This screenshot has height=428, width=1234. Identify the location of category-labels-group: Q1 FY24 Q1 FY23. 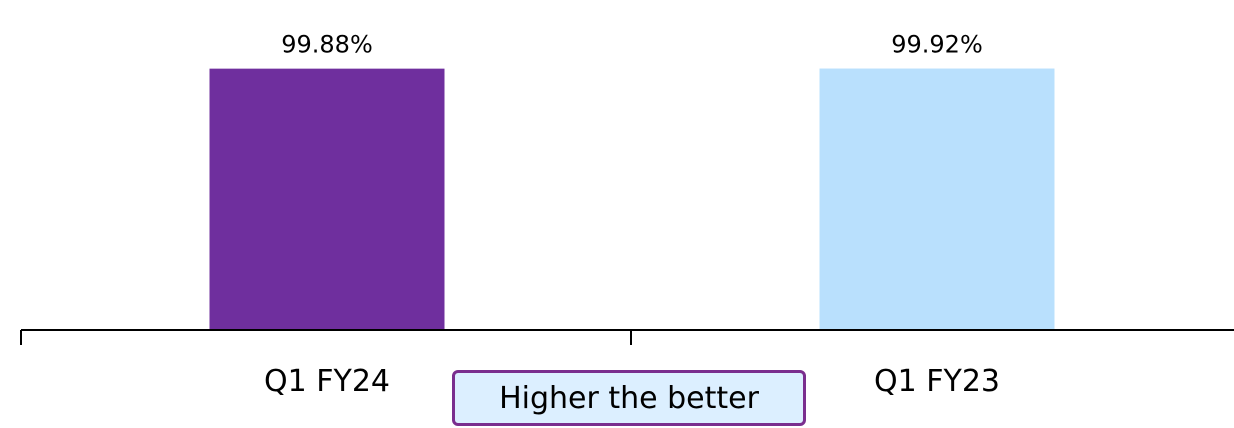
(632, 381).